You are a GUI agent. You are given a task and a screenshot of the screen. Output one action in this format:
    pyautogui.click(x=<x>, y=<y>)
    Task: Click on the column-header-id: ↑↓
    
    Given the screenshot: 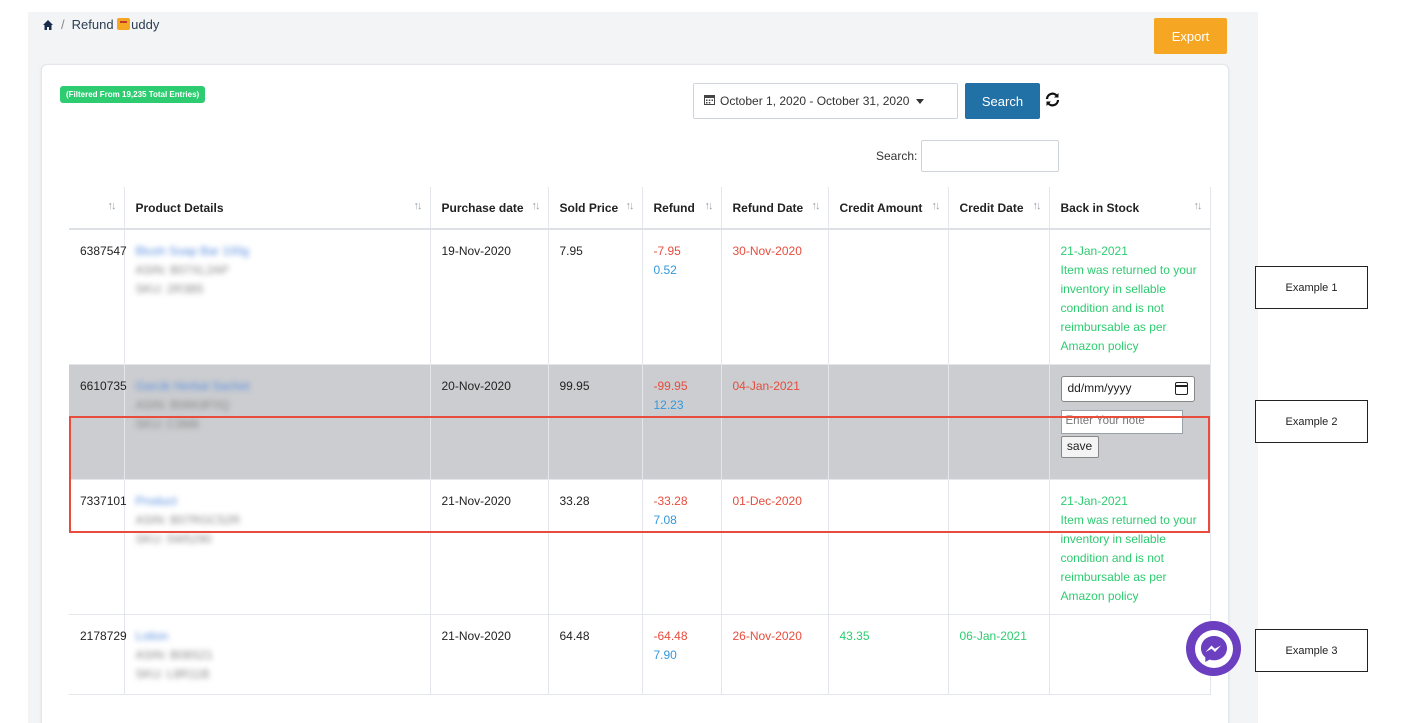 What is the action you would take?
    pyautogui.click(x=97, y=208)
    